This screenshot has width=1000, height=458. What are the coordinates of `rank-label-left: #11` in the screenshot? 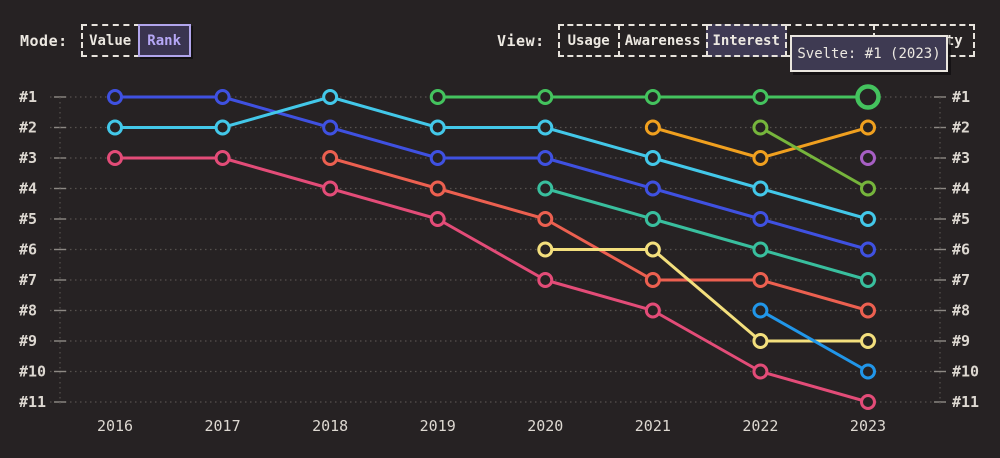 It's located at (32, 402).